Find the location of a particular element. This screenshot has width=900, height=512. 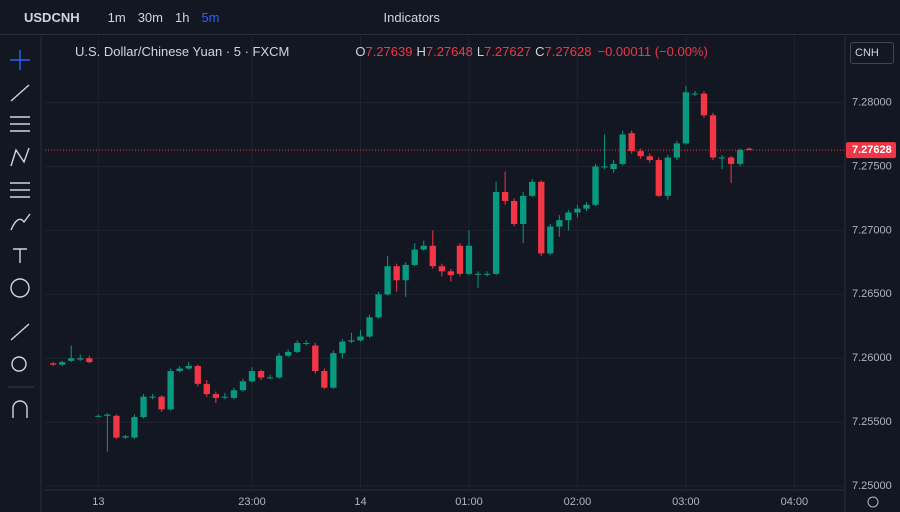

emoji-tool is located at coordinates (20, 288).